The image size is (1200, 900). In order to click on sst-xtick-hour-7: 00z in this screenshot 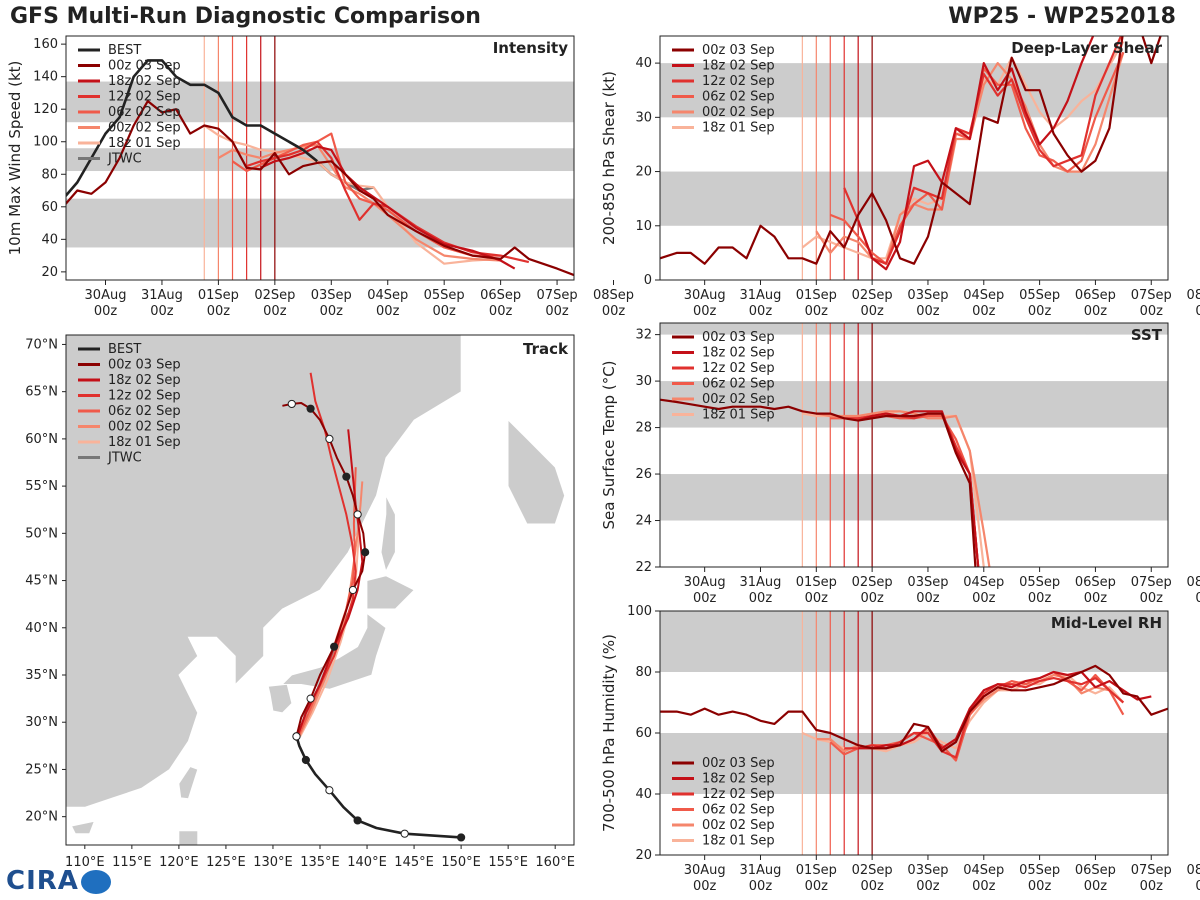, I will do `click(1096, 598)`.